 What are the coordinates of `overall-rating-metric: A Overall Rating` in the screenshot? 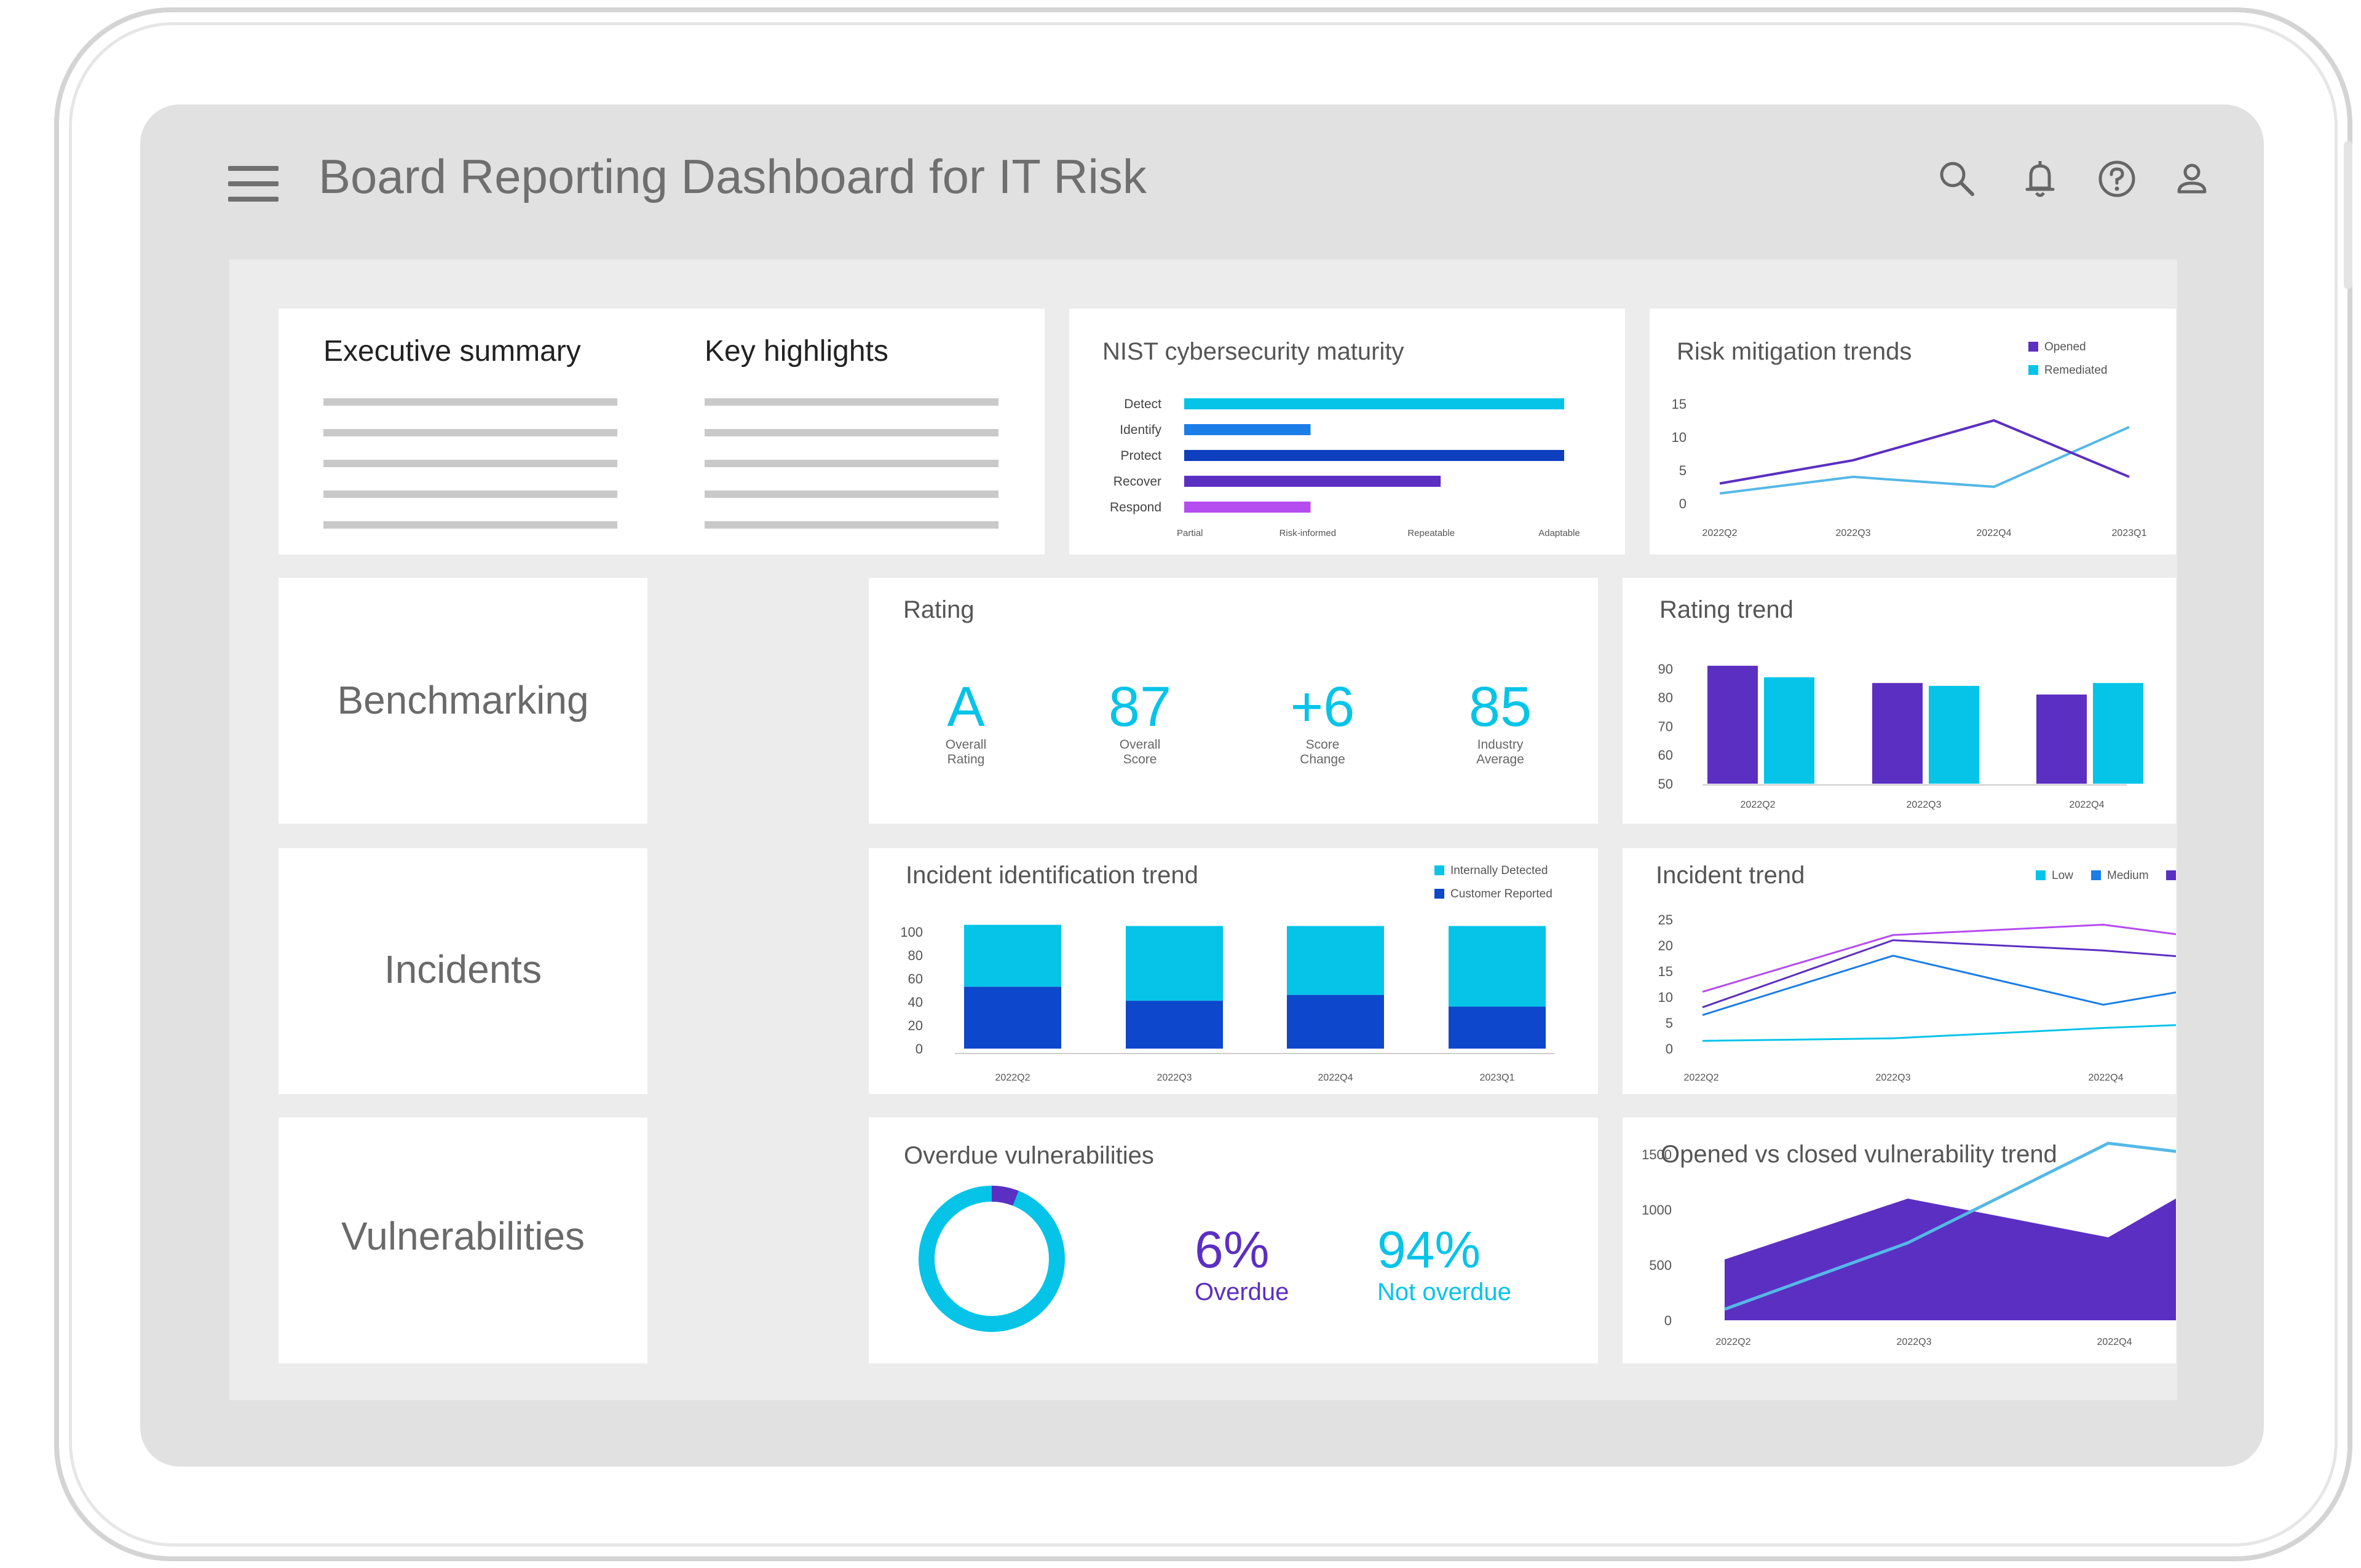 It's located at (966, 722).